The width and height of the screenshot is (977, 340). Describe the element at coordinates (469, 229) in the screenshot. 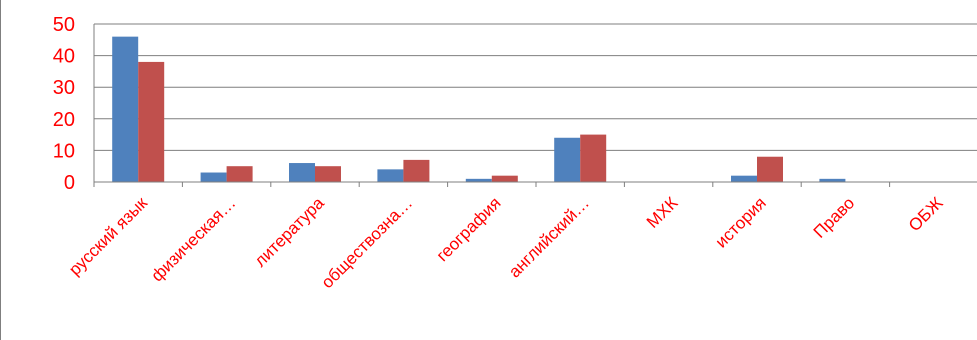

I see `x-category-label: география` at that location.